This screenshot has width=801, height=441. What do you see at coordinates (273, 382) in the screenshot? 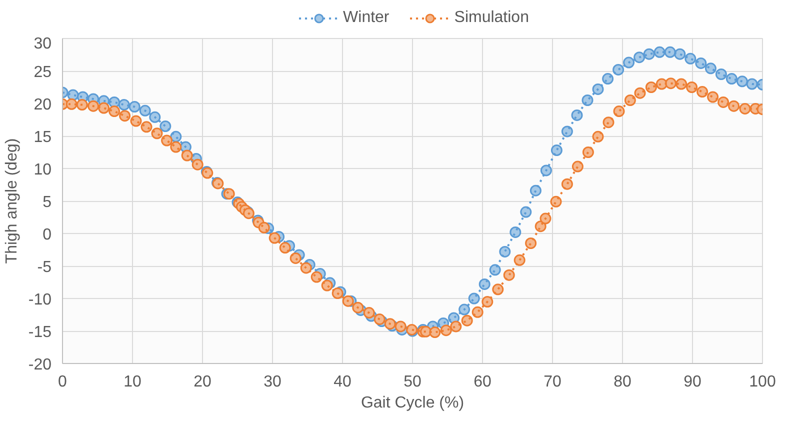
I see `x-tick-label: 30` at bounding box center [273, 382].